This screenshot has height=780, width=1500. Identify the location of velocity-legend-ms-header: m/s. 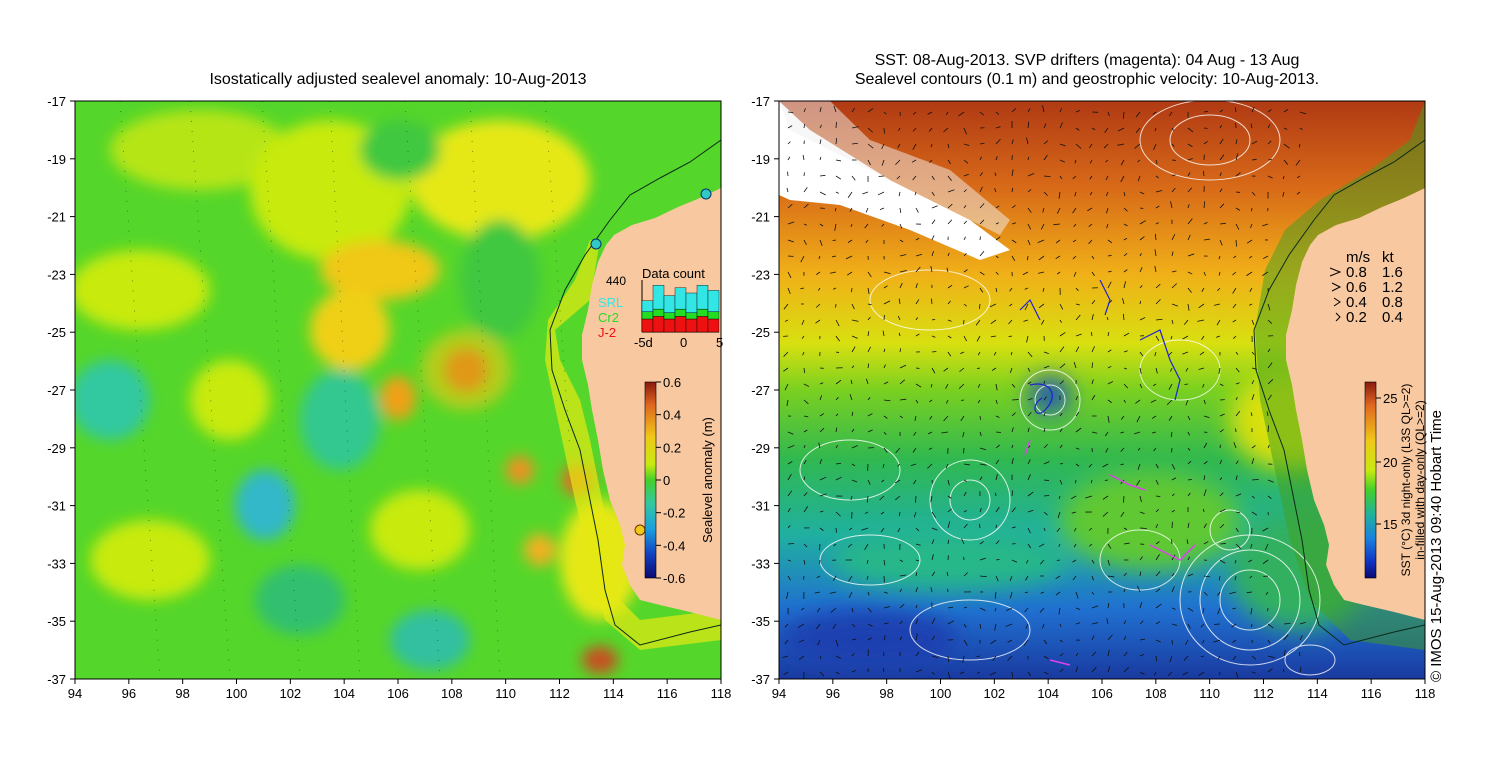
(1358, 257).